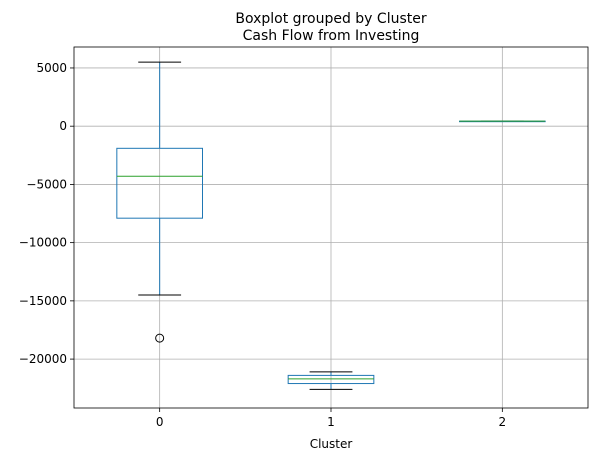  What do you see at coordinates (46, 184) in the screenshot?
I see `y-tick-label: −5000` at bounding box center [46, 184].